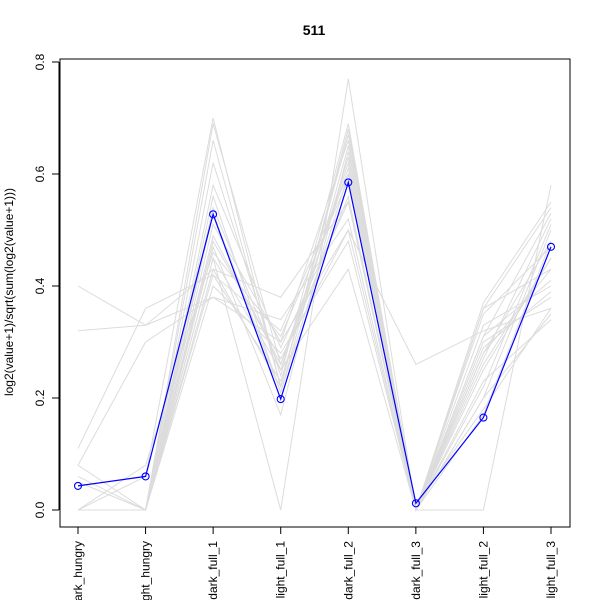 The height and width of the screenshot is (605, 600). I want to click on highlight-point-light_hungry, so click(145, 476).